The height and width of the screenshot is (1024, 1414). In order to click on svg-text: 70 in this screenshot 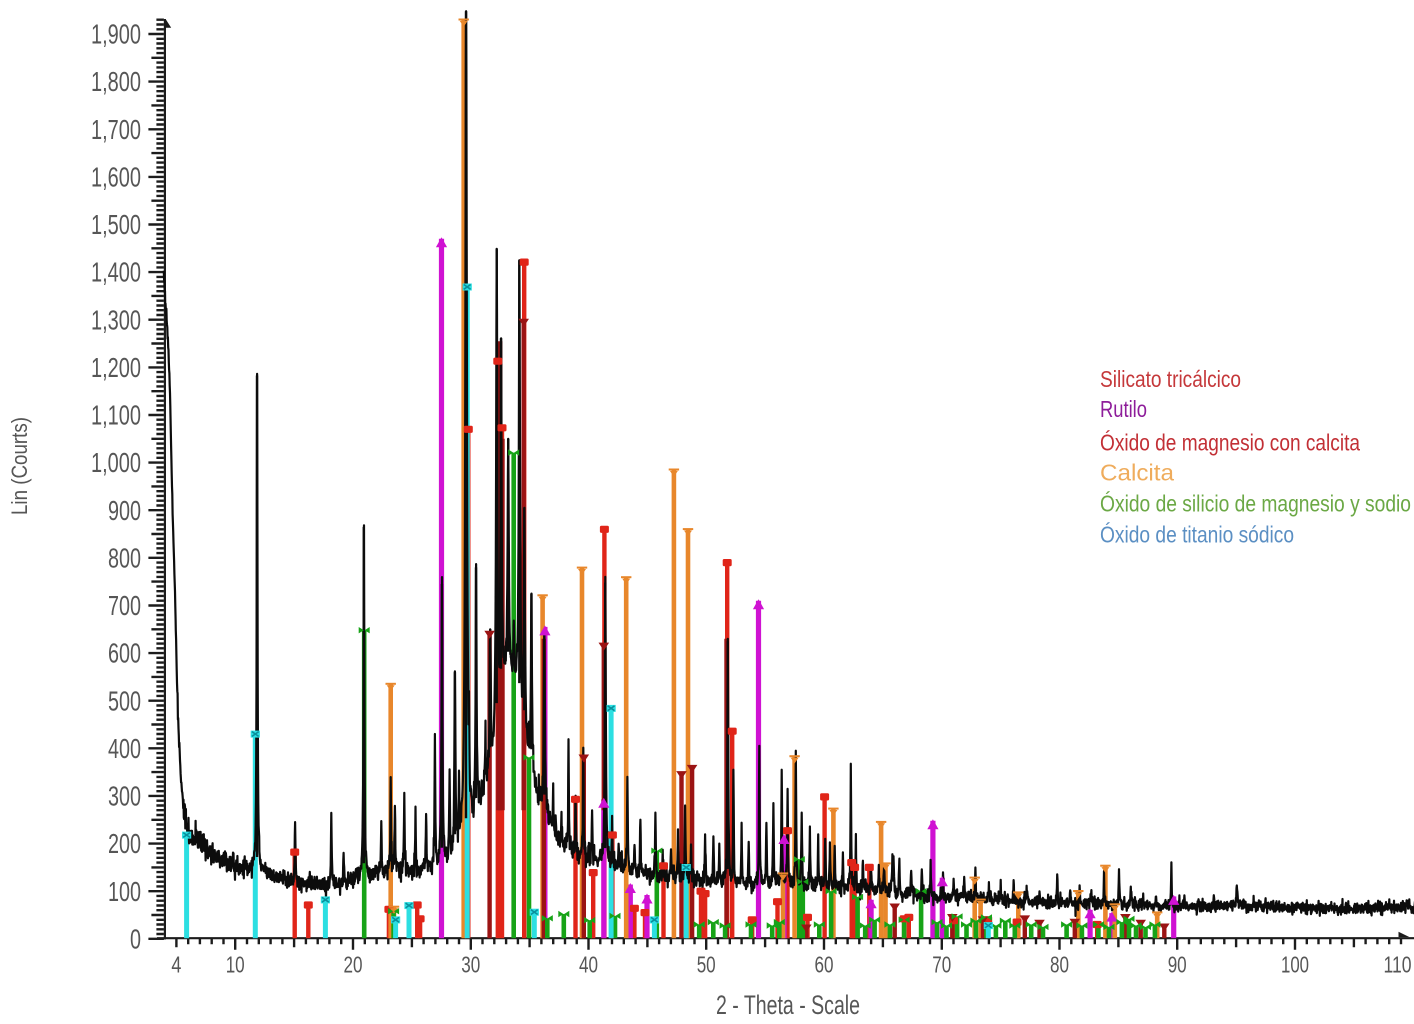, I will do `click(941, 965)`.